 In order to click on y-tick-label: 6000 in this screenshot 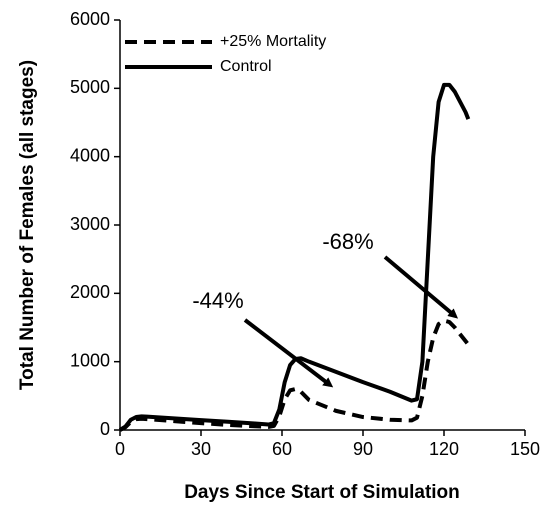, I will do `click(90, 19)`.